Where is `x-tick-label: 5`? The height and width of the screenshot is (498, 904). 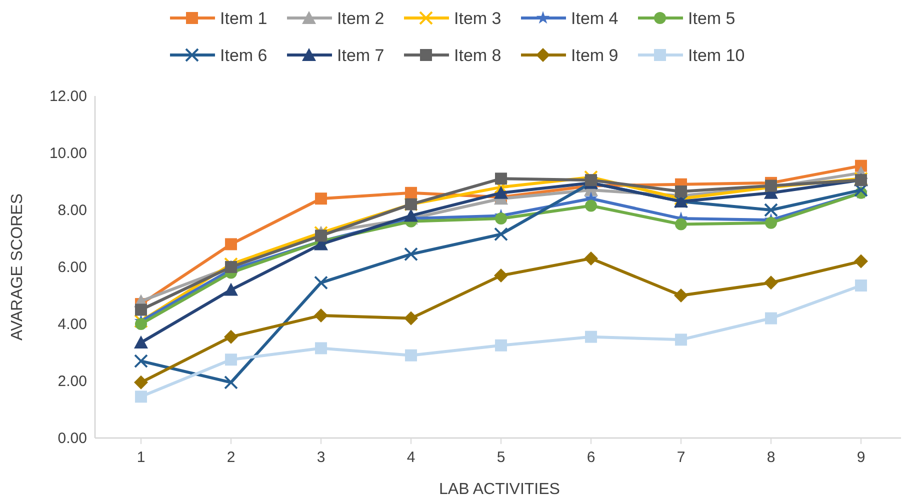 x-tick-label: 5 is located at coordinates (501, 457).